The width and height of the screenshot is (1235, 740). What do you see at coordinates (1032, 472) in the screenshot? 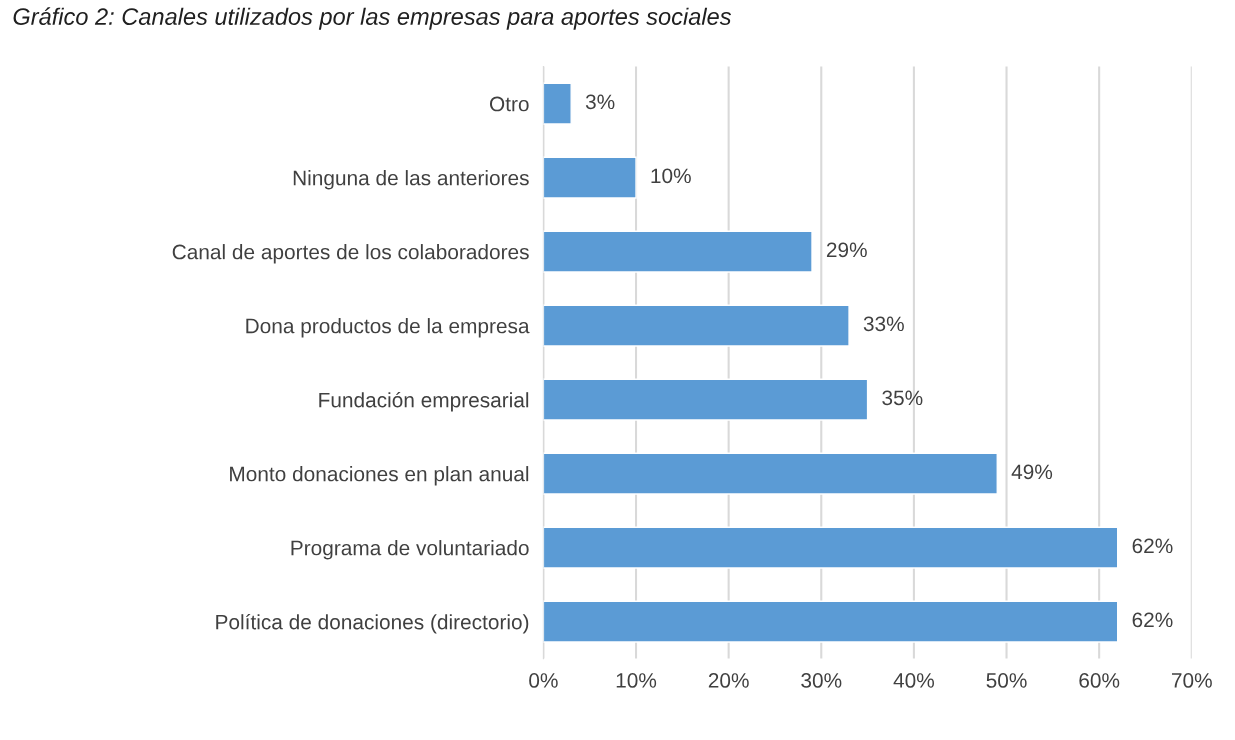
I see `data-label: 49%` at bounding box center [1032, 472].